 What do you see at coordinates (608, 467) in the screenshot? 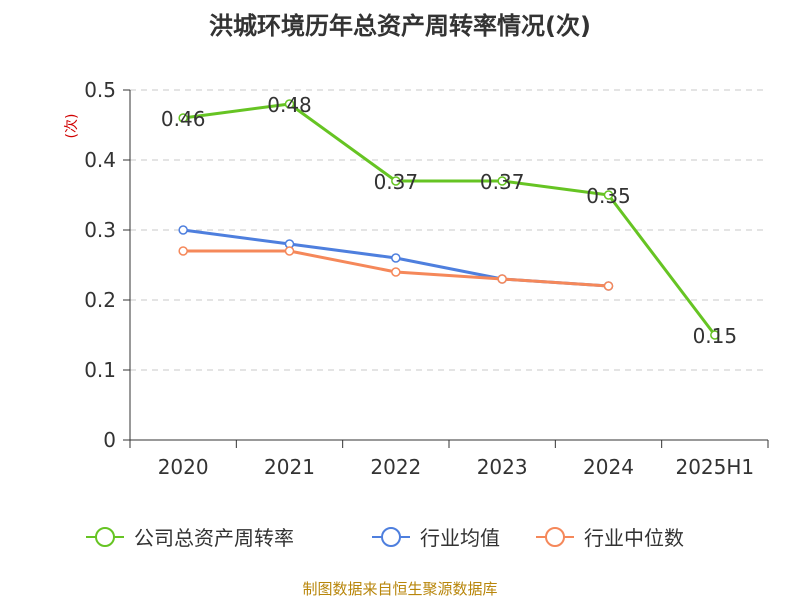
I see `x-tick-label: 2024` at bounding box center [608, 467].